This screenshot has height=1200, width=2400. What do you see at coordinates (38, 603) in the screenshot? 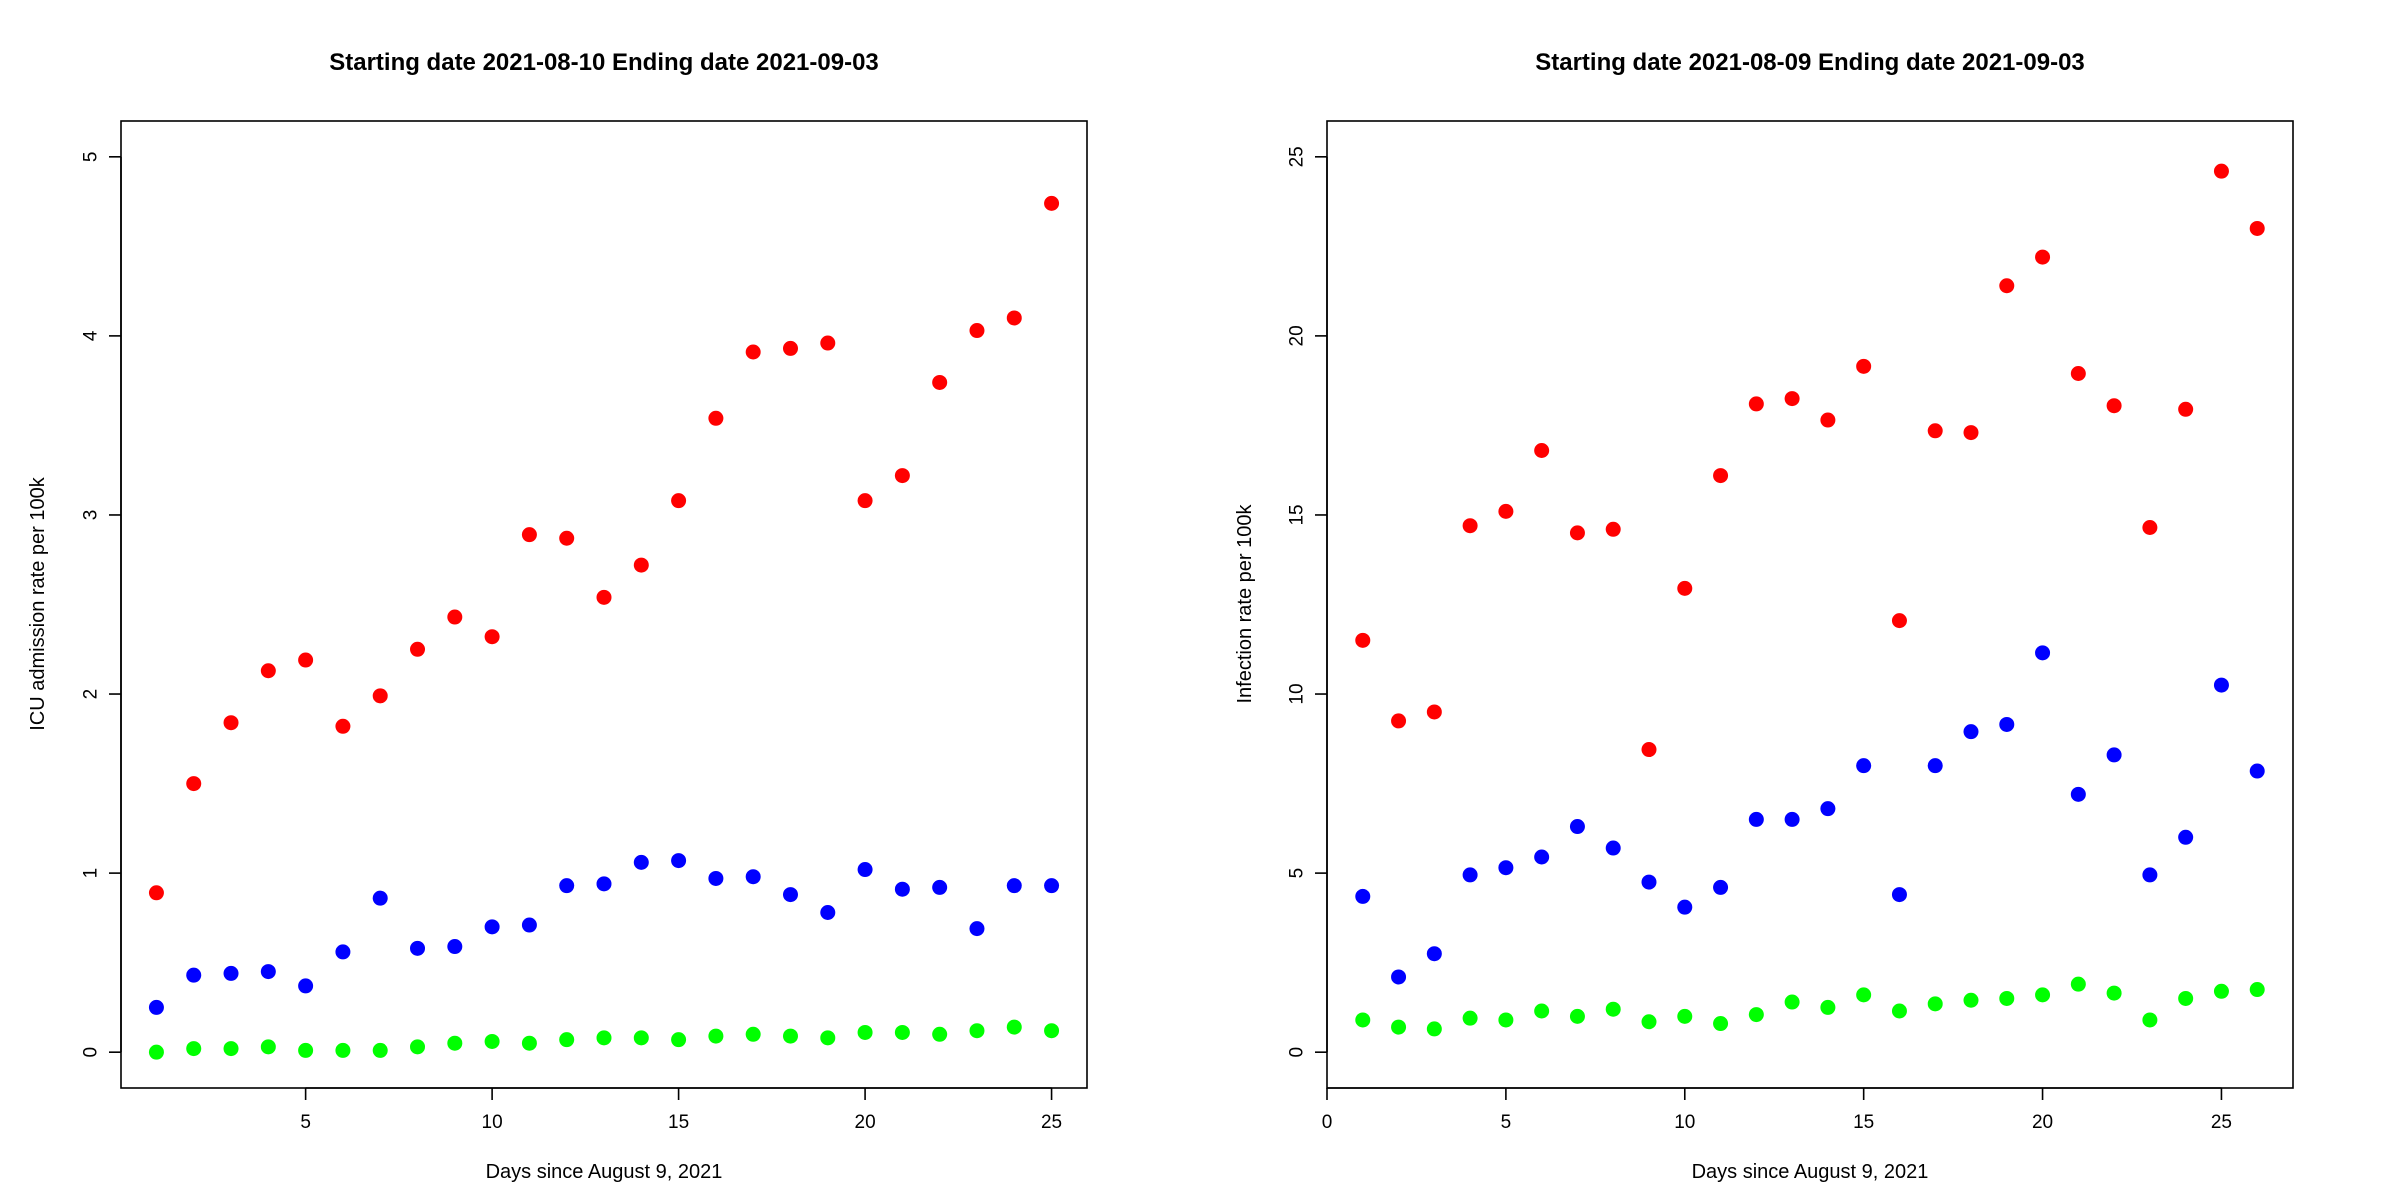
I see `y-axis-label: ICU admission rate per 100k` at bounding box center [38, 603].